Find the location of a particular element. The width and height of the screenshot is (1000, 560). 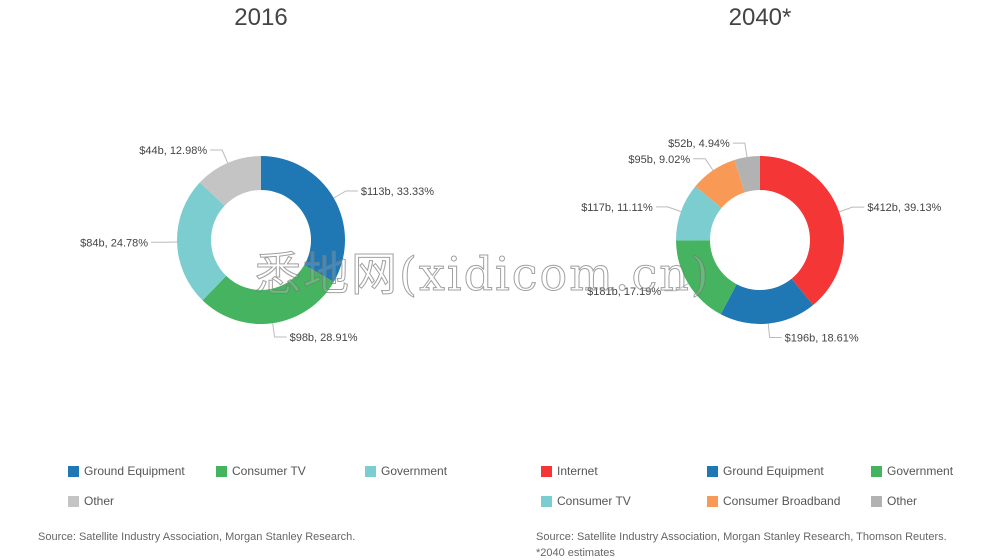

data-label: $117b, 11.11% is located at coordinates (617, 208).